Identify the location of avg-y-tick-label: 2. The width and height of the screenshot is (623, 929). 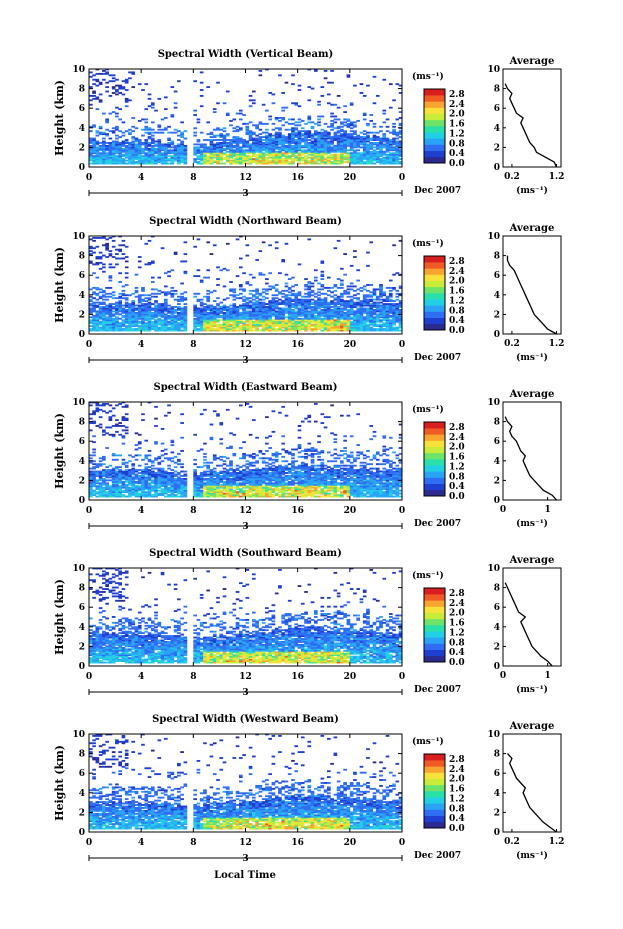
(497, 315).